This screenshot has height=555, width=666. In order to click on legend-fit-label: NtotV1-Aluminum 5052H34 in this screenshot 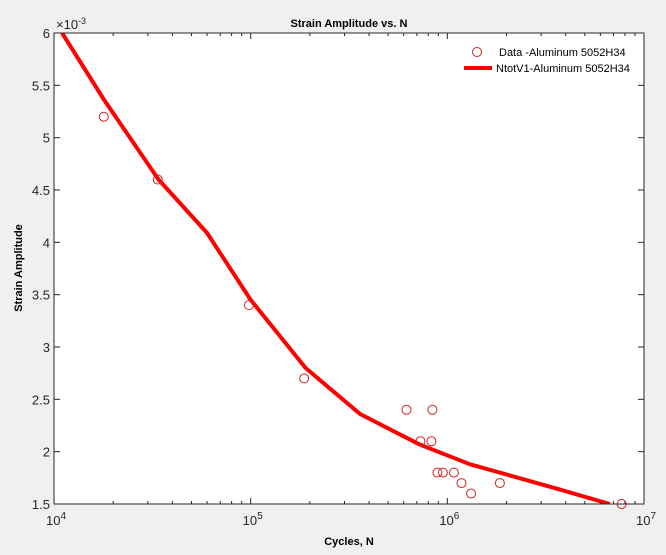, I will do `click(563, 69)`.